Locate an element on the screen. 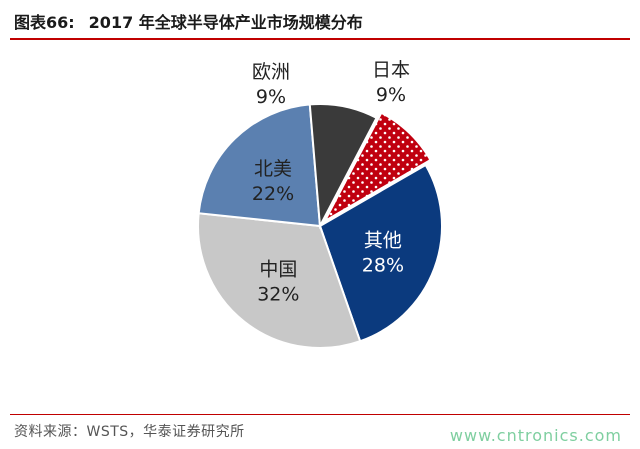 The image size is (640, 449). pie-slice-europe is located at coordinates (343, 166).